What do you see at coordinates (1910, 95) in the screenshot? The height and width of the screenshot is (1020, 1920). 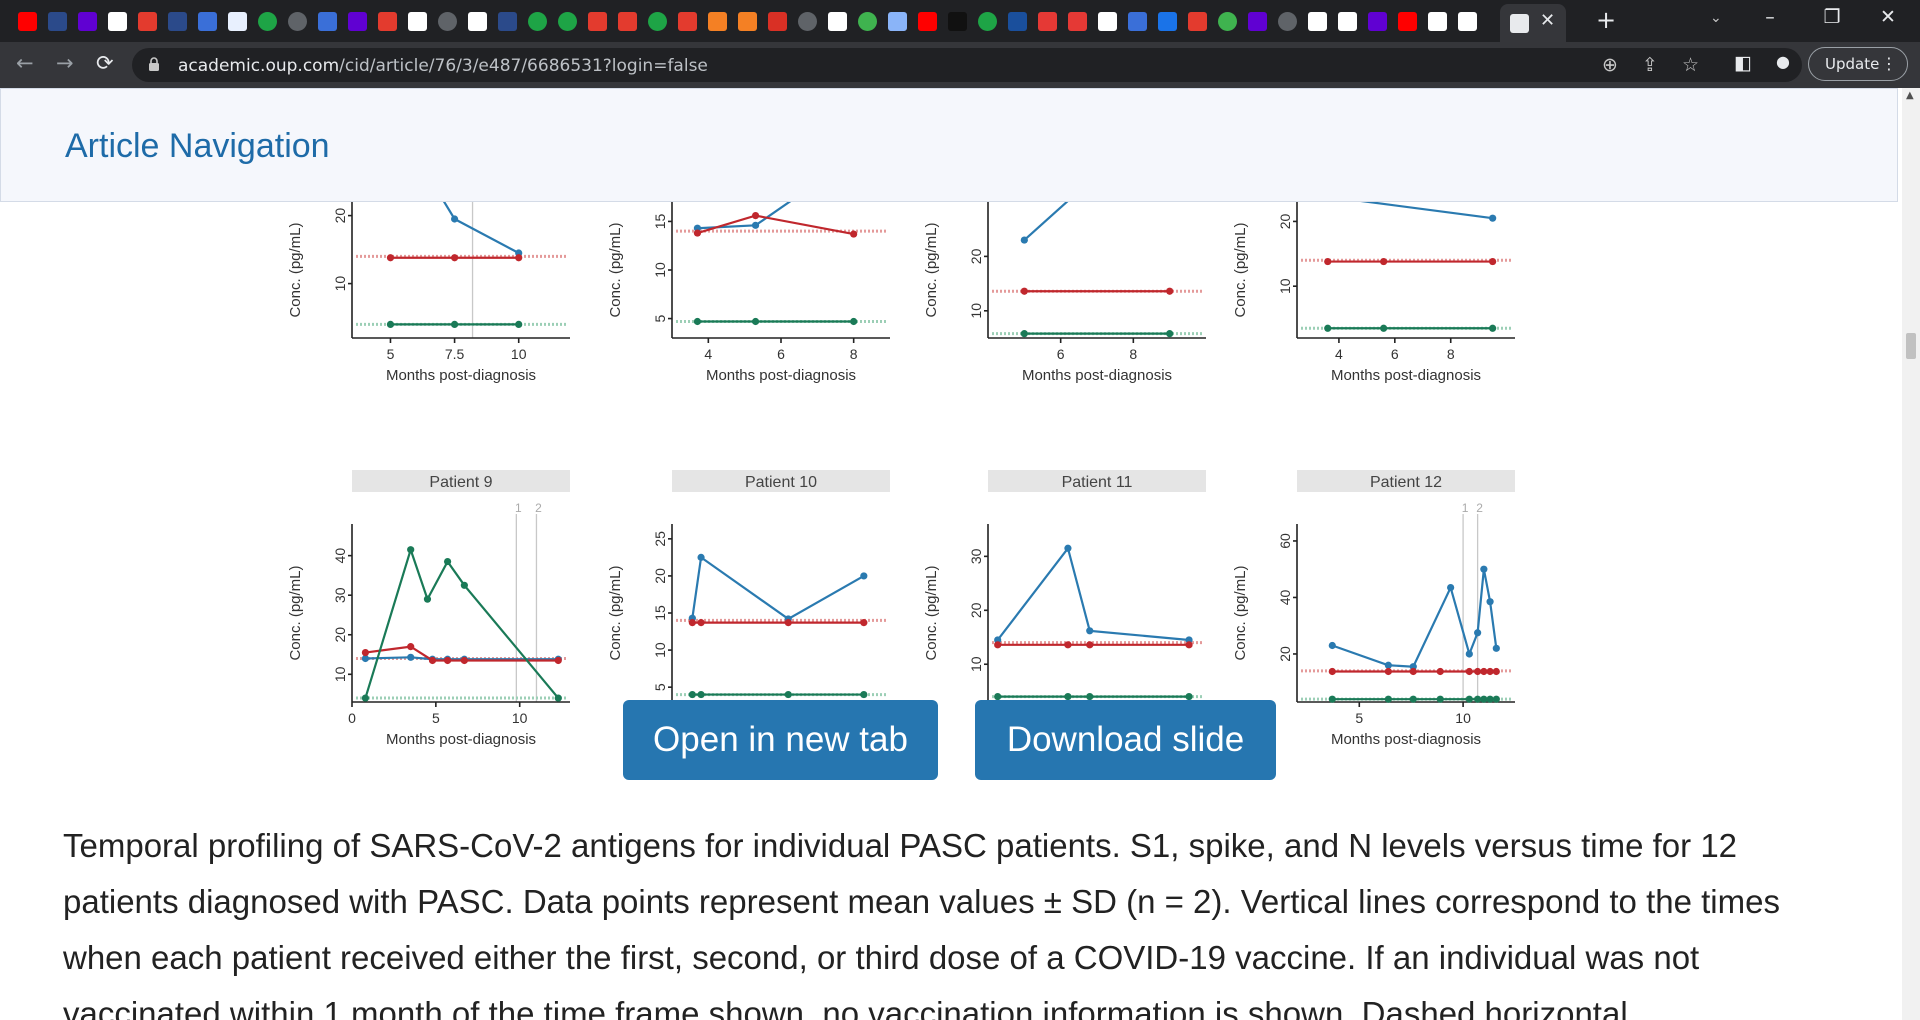 I see `scroll-up-arrow-icon: ▲` at bounding box center [1910, 95].